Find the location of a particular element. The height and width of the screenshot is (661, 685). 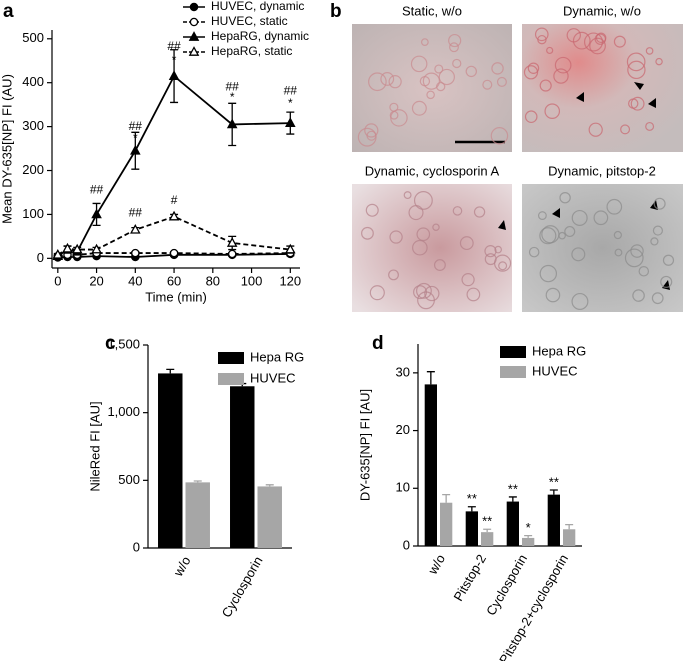

x-tick-label: 0 is located at coordinates (57, 280).